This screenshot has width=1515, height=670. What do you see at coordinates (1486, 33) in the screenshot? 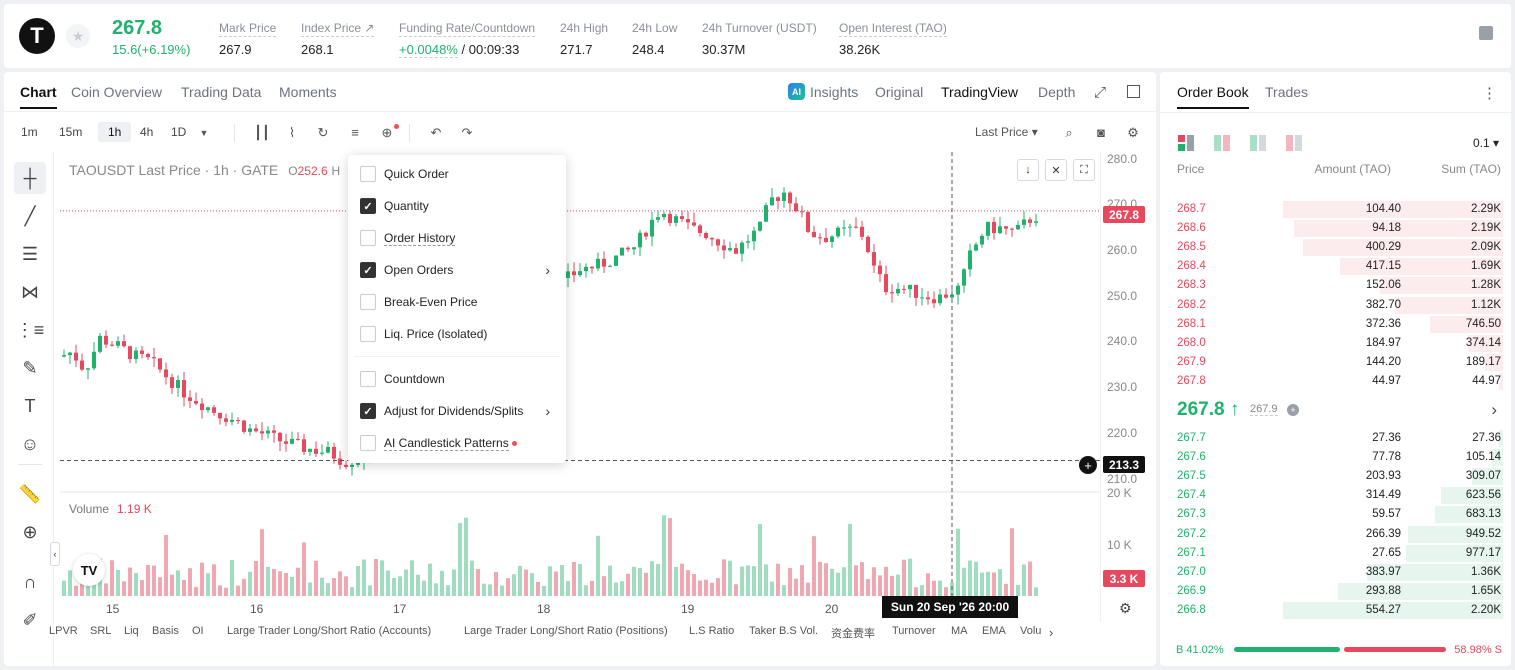
I see `book-icon` at bounding box center [1486, 33].